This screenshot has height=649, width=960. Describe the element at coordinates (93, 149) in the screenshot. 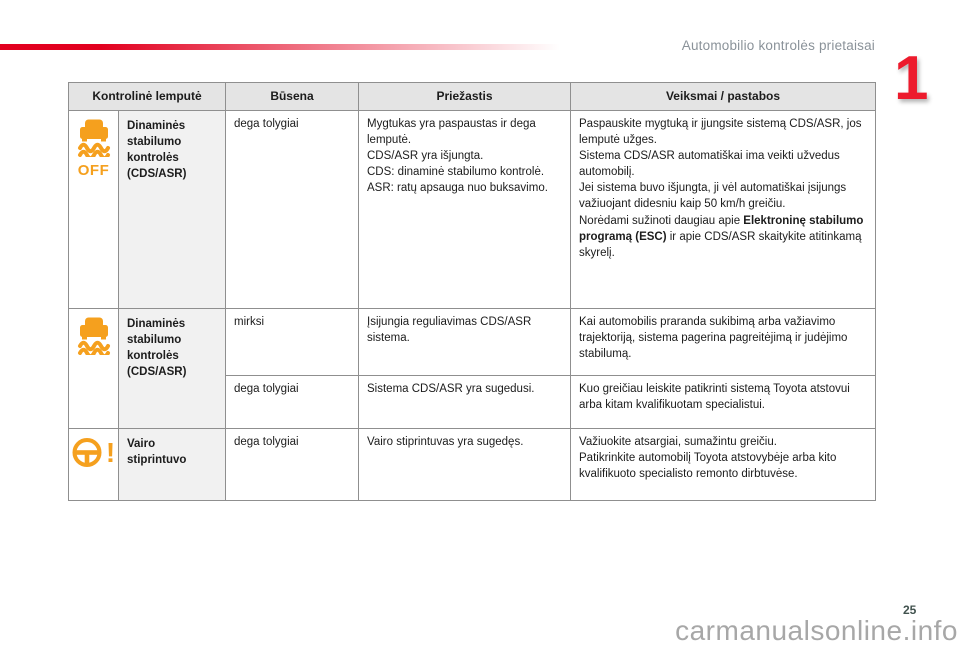

I see `esp-off-warning-icon: OFF` at that location.